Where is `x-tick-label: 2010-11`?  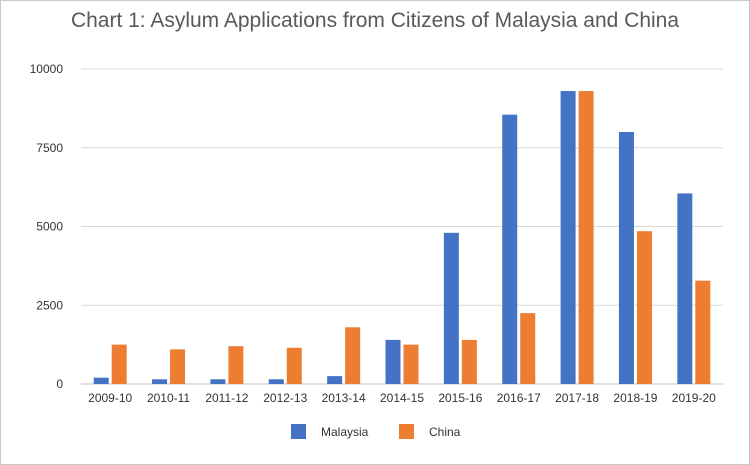
x-tick-label: 2010-11 is located at coordinates (168, 398).